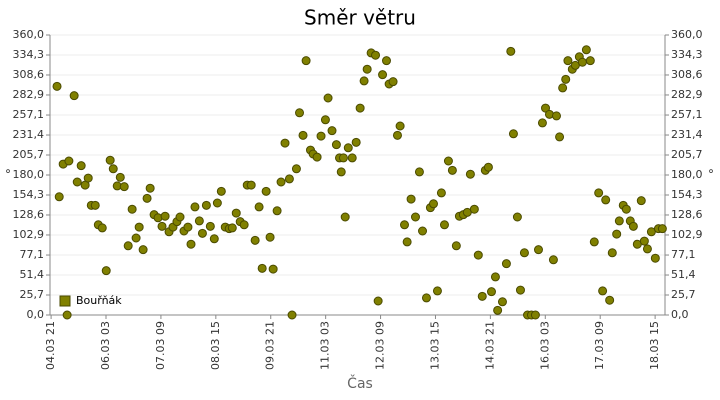  Describe the element at coordinates (680, 314) in the screenshot. I see `y2-tick-label: 0,0` at that location.